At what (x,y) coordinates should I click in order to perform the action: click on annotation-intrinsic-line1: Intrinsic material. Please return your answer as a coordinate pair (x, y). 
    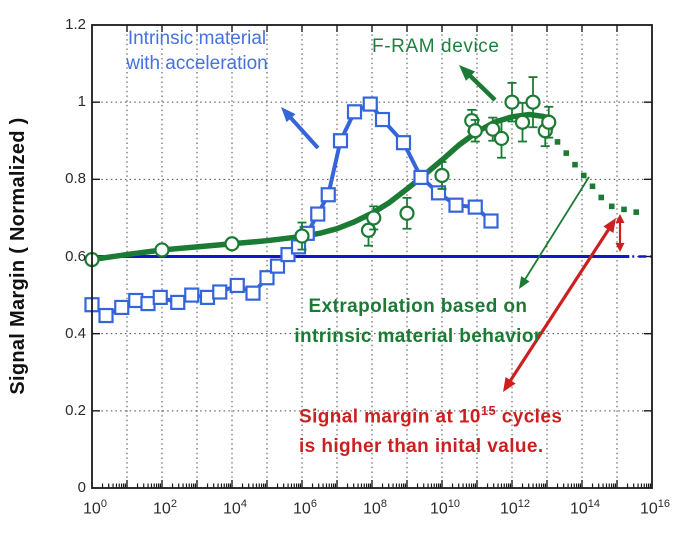
    Looking at the image, I should click on (197, 38).